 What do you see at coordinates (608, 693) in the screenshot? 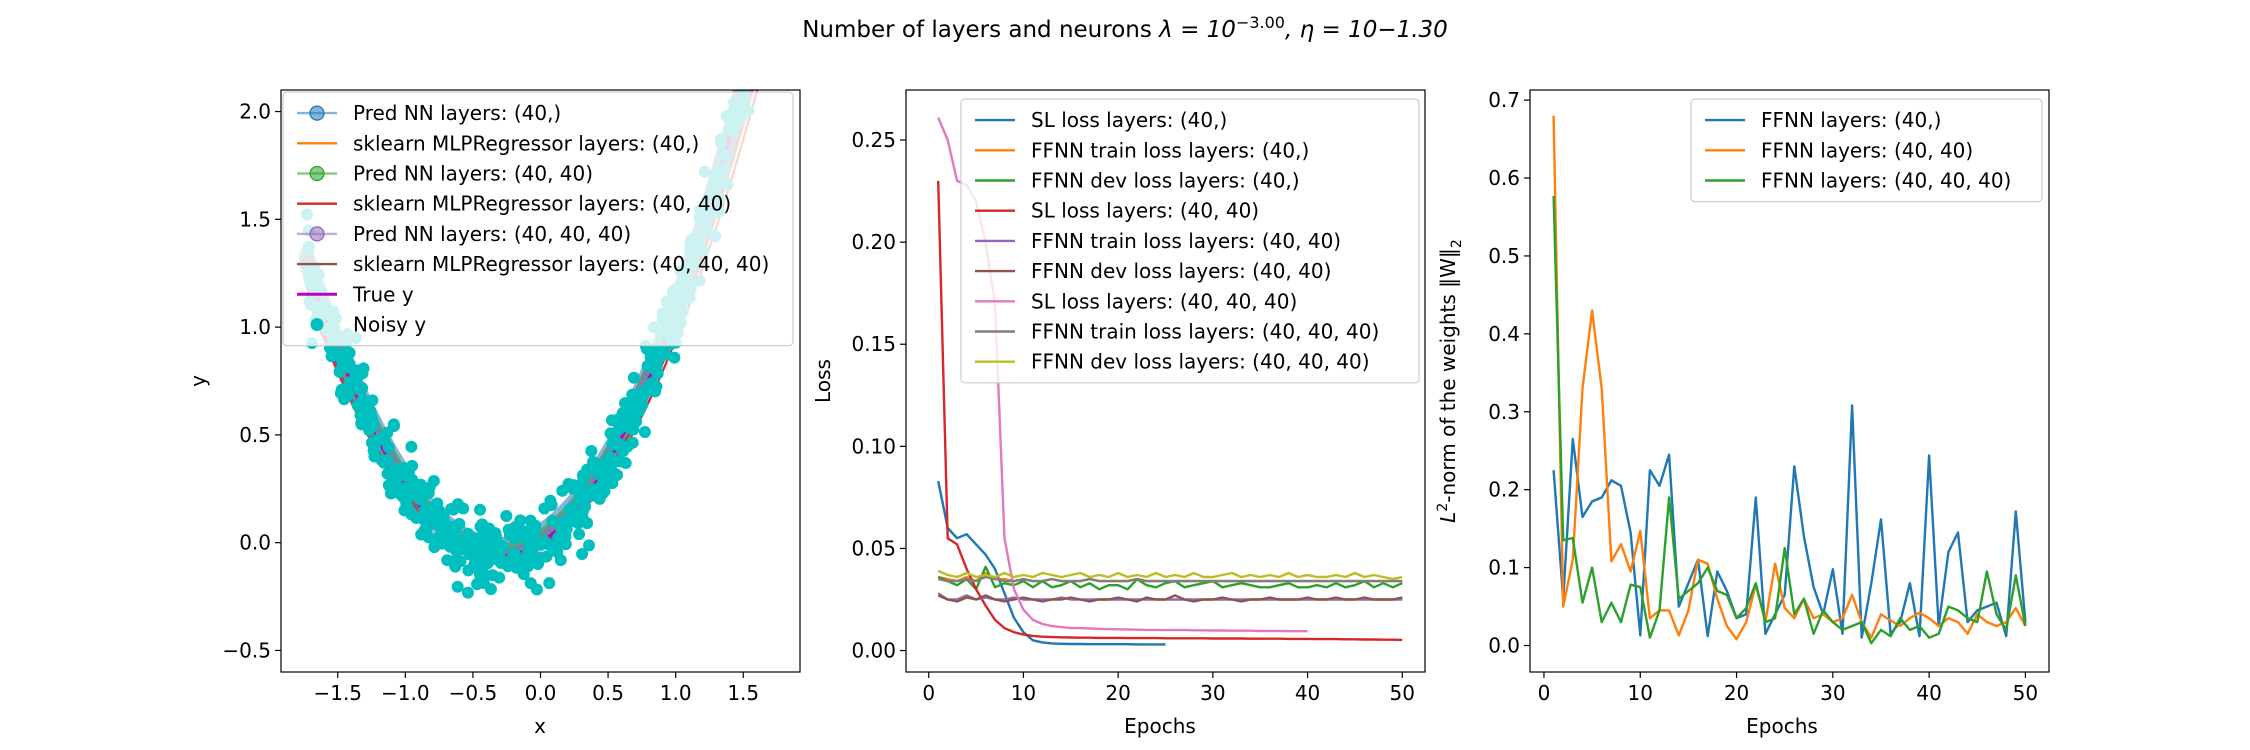
I see `x-tick-label: 0.5` at bounding box center [608, 693].